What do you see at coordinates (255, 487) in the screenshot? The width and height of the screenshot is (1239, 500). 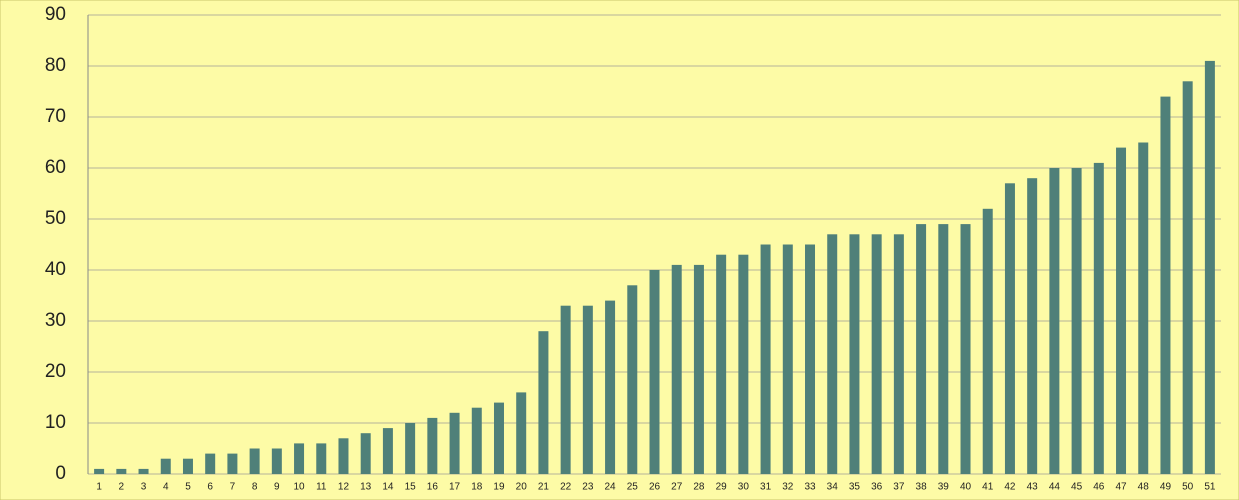 I see `x-tick-label: 8` at bounding box center [255, 487].